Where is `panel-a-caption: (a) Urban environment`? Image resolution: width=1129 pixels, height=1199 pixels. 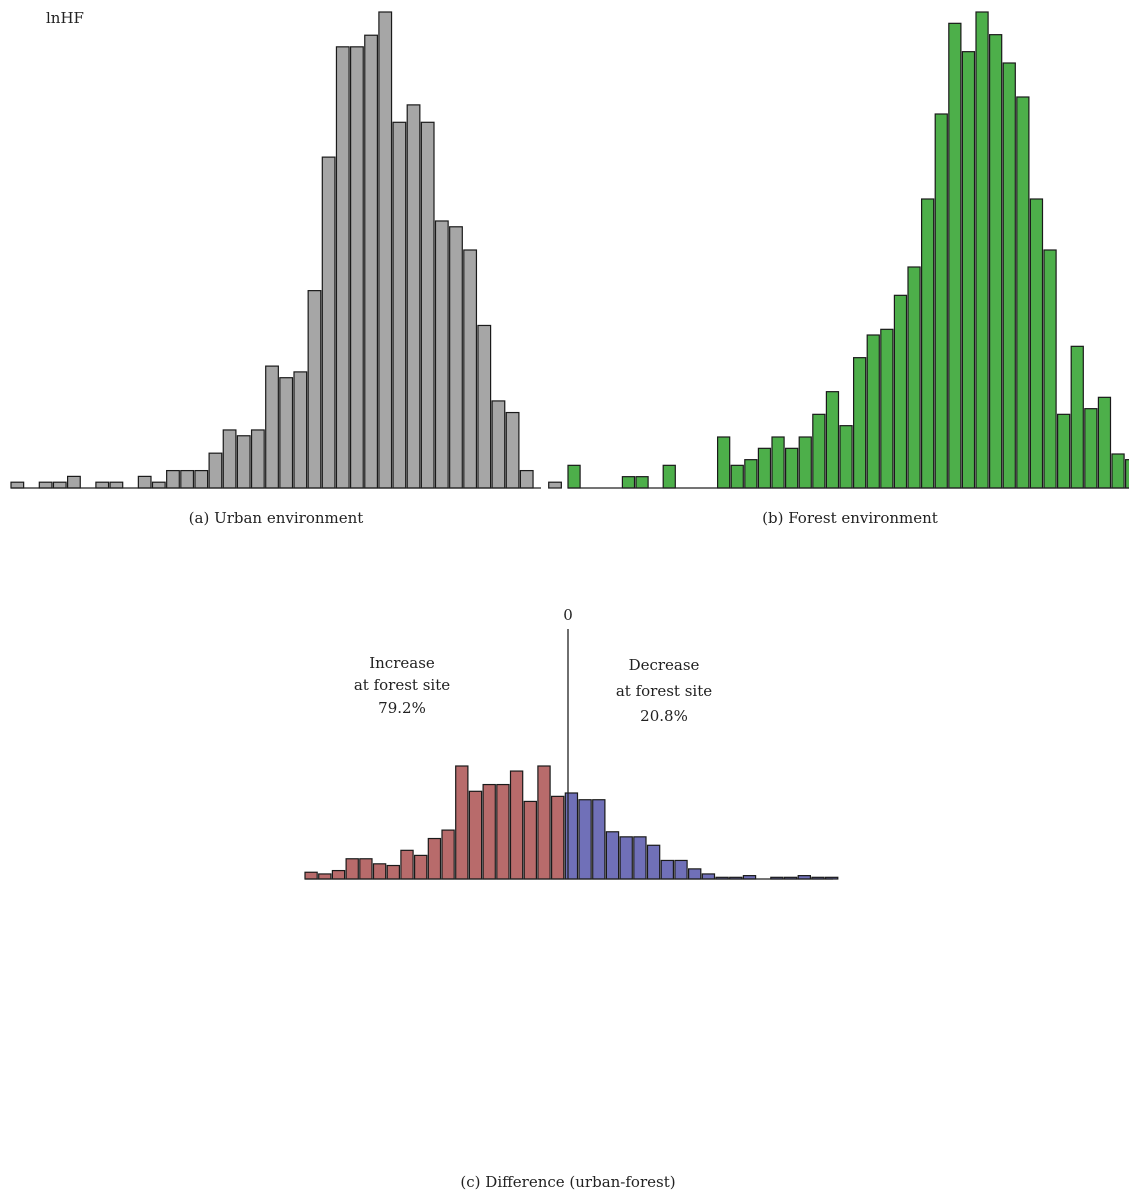 panel-a-caption: (a) Urban environment is located at coordinates (276, 518).